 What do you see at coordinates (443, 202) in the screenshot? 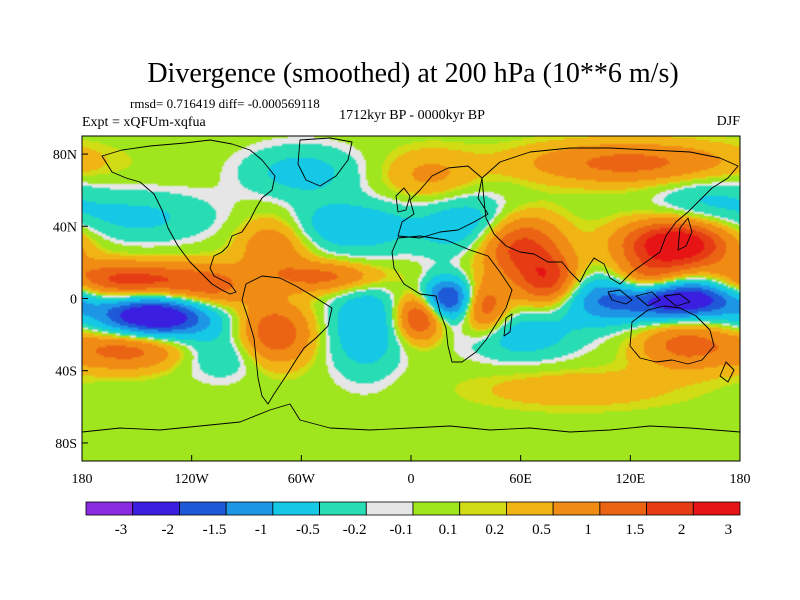
I see `coastline-europe` at bounding box center [443, 202].